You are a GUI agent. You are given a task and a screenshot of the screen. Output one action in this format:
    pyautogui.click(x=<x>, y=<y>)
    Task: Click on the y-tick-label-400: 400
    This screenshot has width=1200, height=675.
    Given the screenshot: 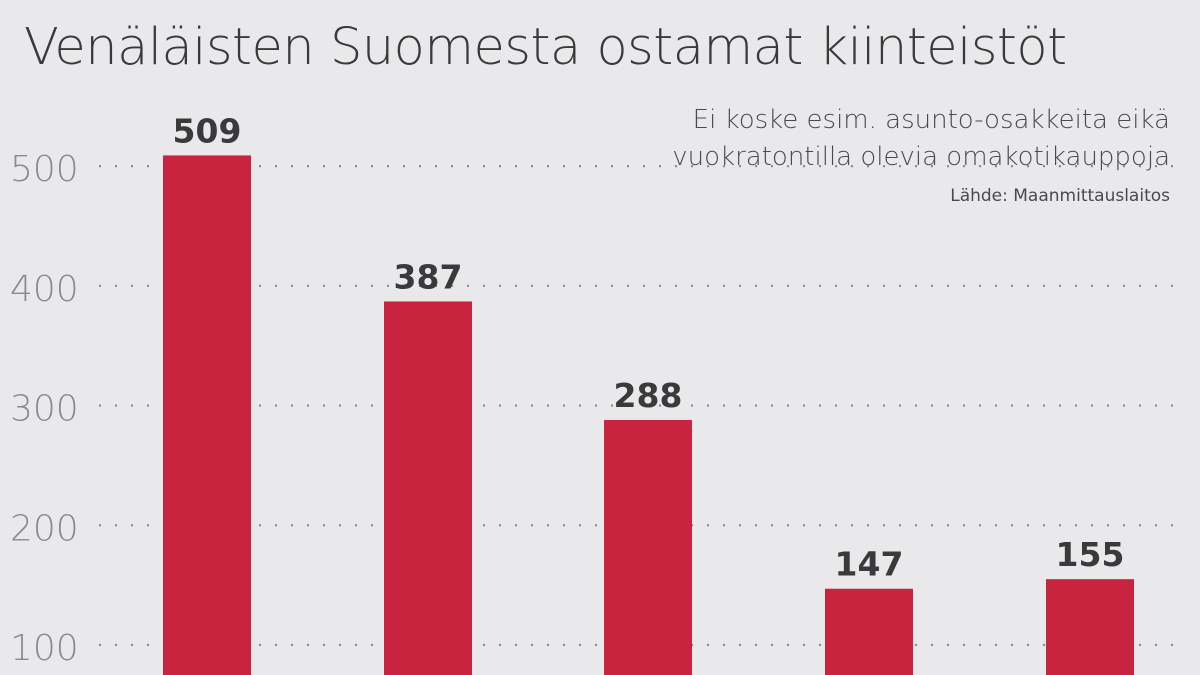 What is the action you would take?
    pyautogui.click(x=44, y=289)
    